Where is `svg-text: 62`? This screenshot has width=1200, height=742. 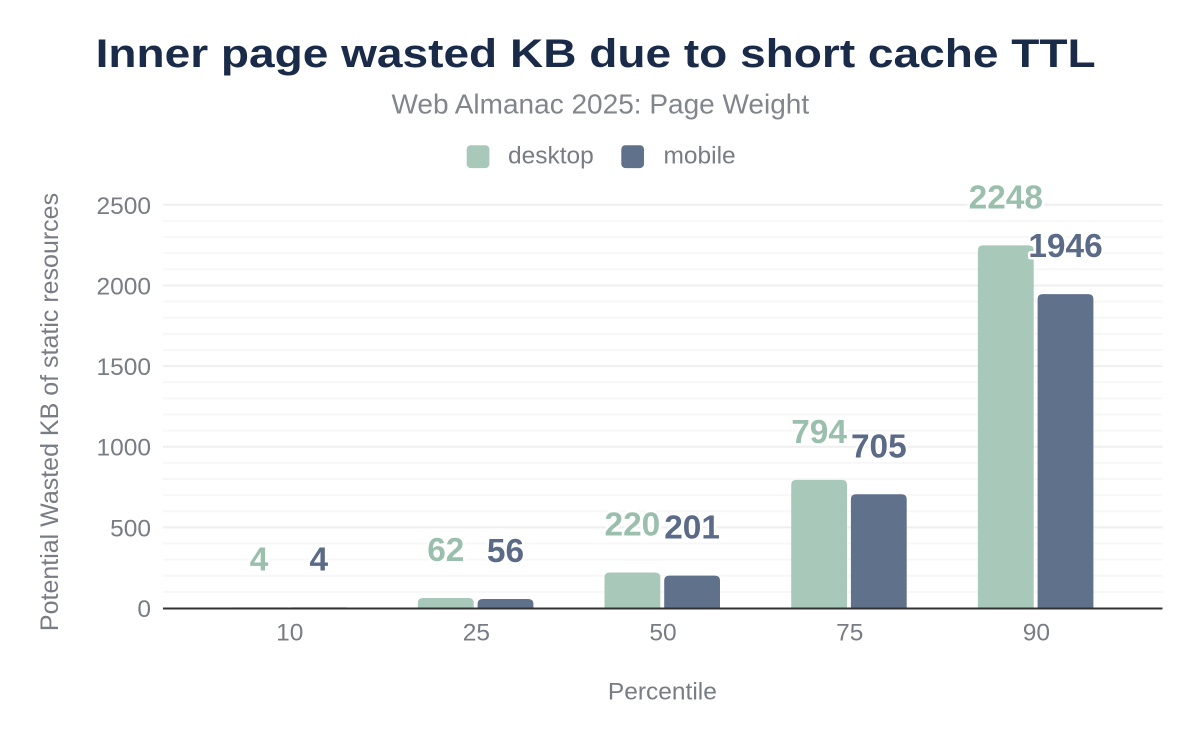
svg-text: 62 is located at coordinates (445, 550).